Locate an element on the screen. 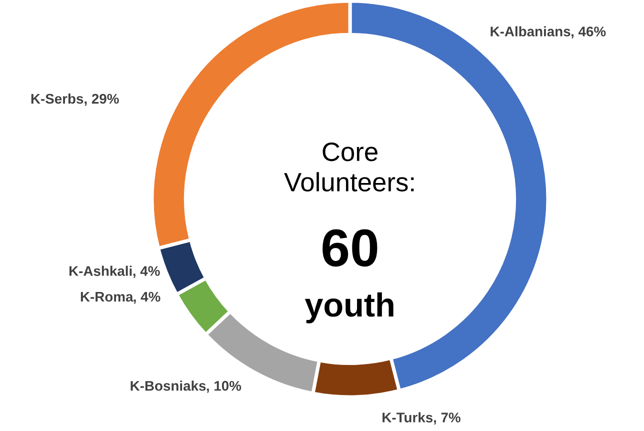  data-label: , 46% is located at coordinates (588, 32).